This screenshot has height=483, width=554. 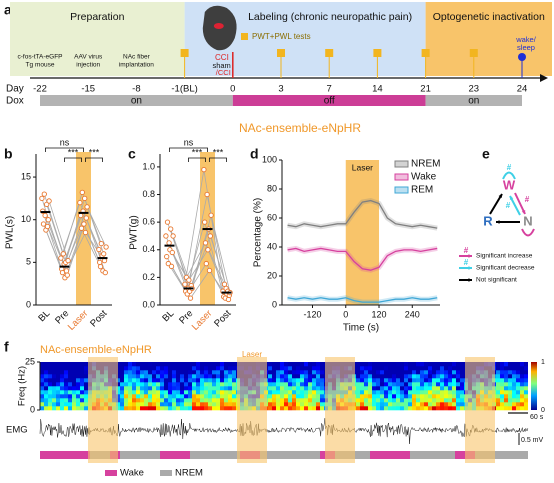 I want to click on day-tick-label: 23, so click(x=474, y=89).